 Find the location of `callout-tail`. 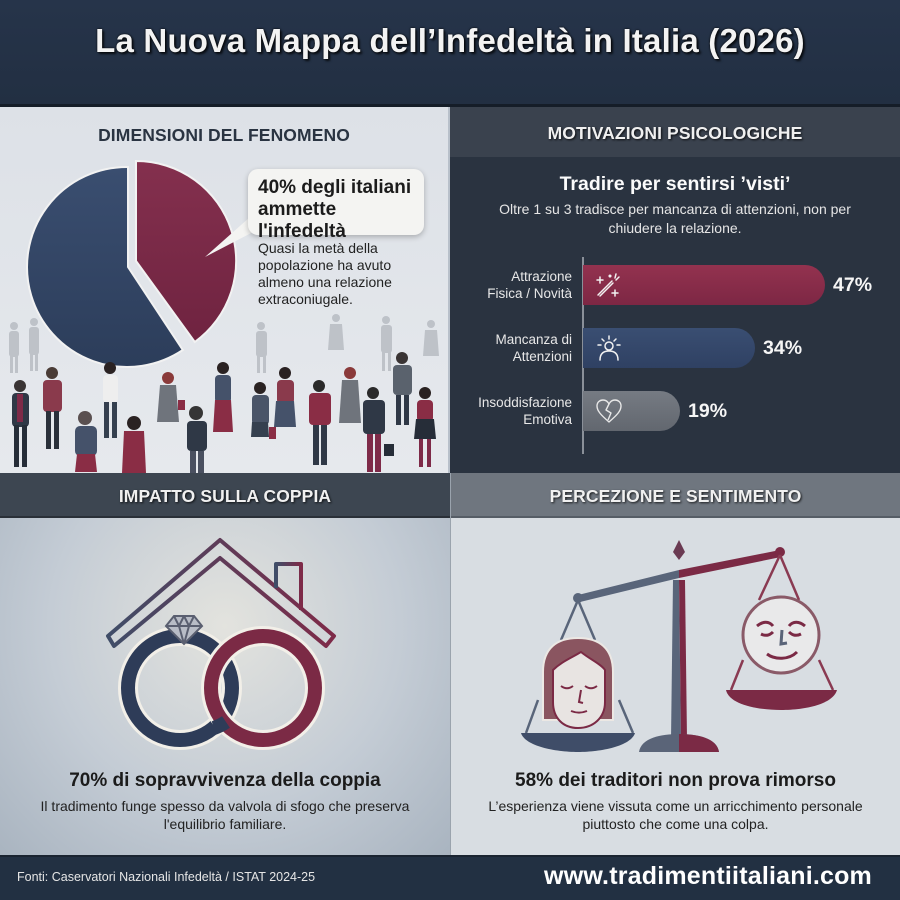

callout-tail is located at coordinates (230, 237).